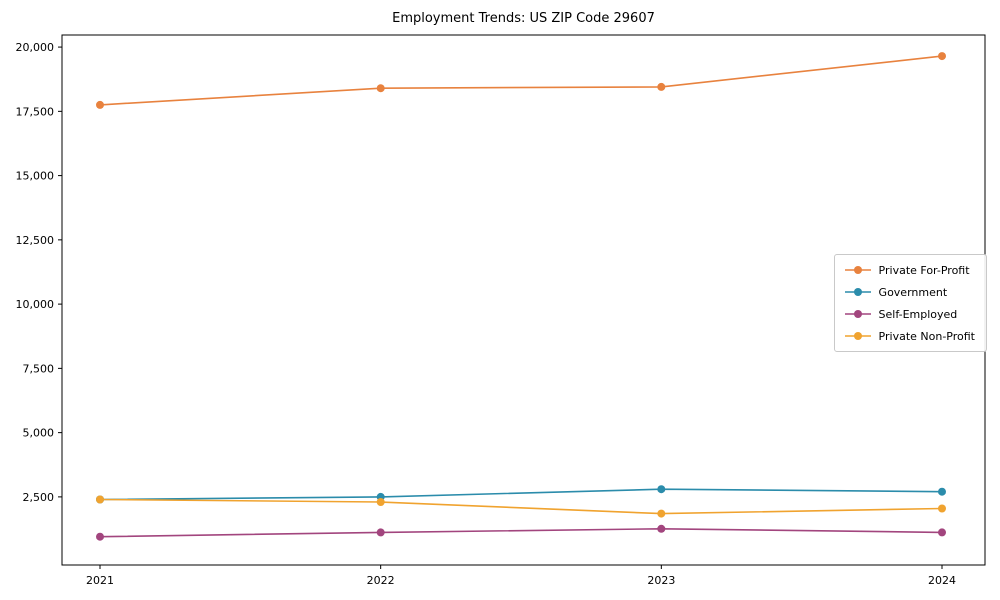 This screenshot has height=600, width=1000. I want to click on y-tick-label: 15,000, so click(35, 176).